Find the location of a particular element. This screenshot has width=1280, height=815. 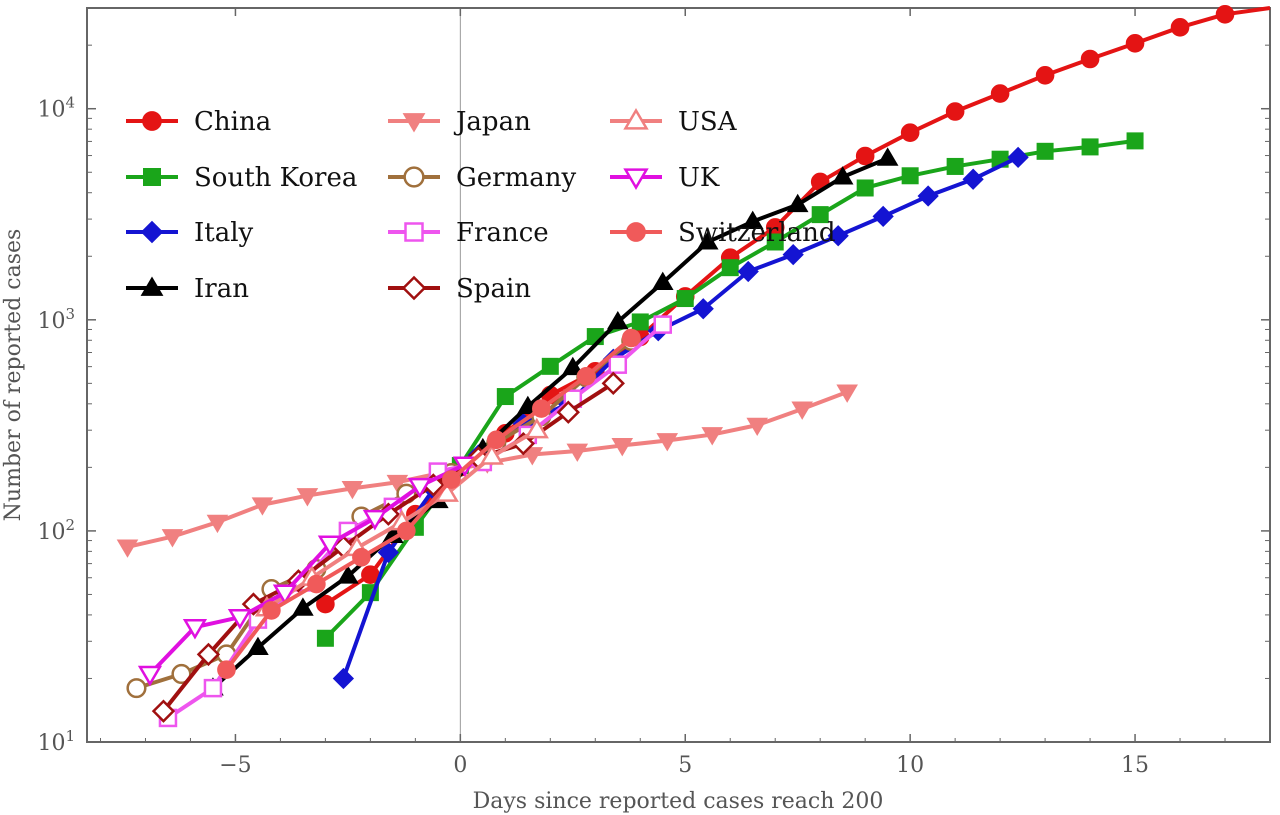

y-axis-label: Number of reported cases is located at coordinates (13, 375).